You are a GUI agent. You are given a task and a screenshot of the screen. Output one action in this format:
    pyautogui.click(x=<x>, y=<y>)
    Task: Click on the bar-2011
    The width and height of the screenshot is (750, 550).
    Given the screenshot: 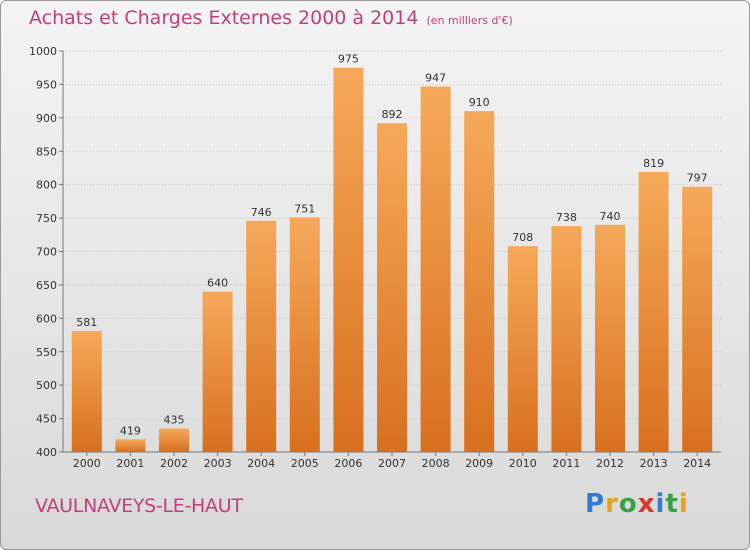 What is the action you would take?
    pyautogui.click(x=566, y=339)
    